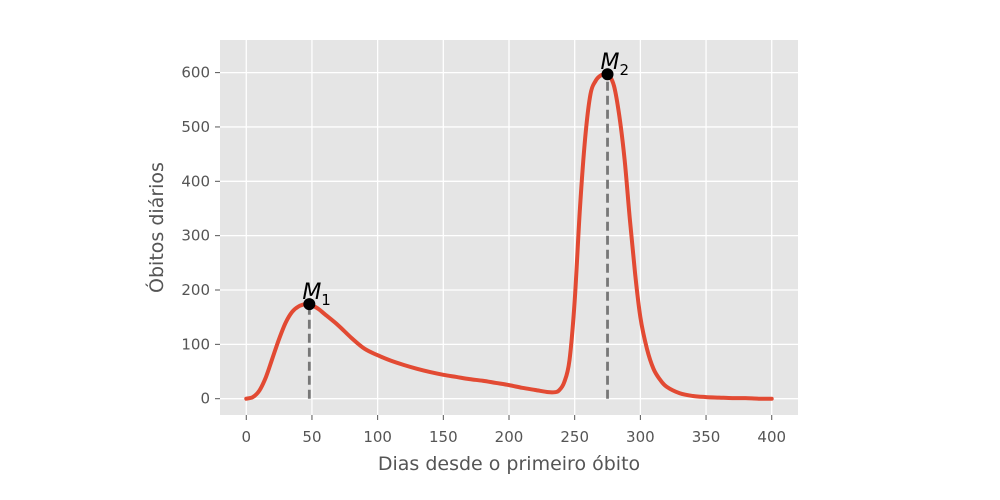 This screenshot has height=500, width=1000. What do you see at coordinates (509, 437) in the screenshot?
I see `x-tick-label: 200` at bounding box center [509, 437].